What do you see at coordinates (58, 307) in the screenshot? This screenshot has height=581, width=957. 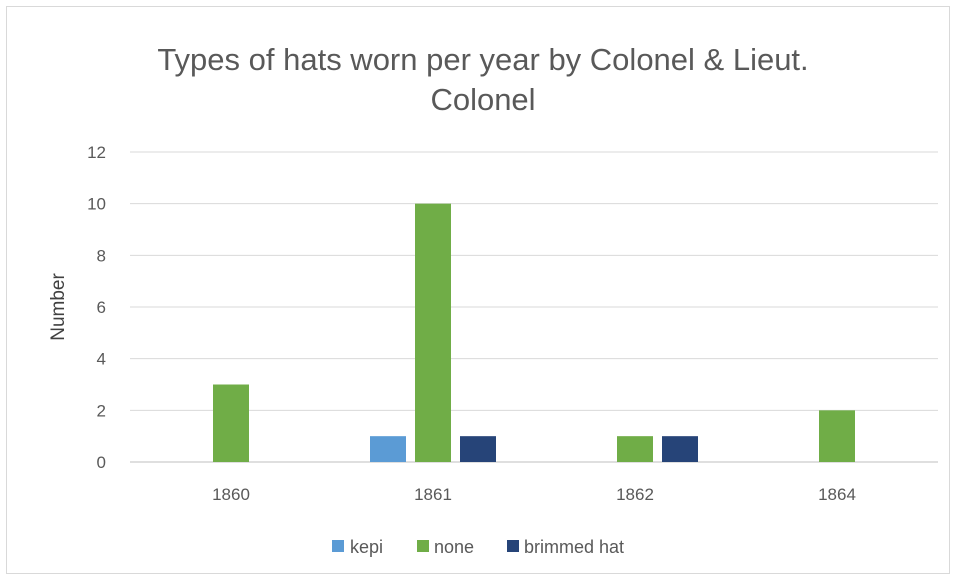 I see `y-axis-label: Number` at bounding box center [58, 307].